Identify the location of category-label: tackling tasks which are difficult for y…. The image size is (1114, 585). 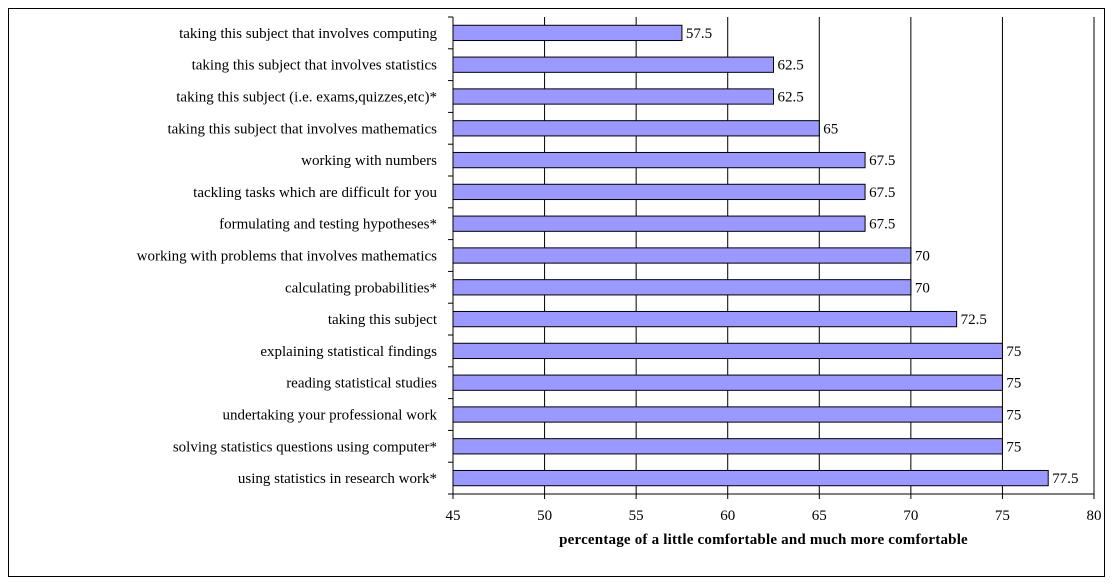
(315, 193).